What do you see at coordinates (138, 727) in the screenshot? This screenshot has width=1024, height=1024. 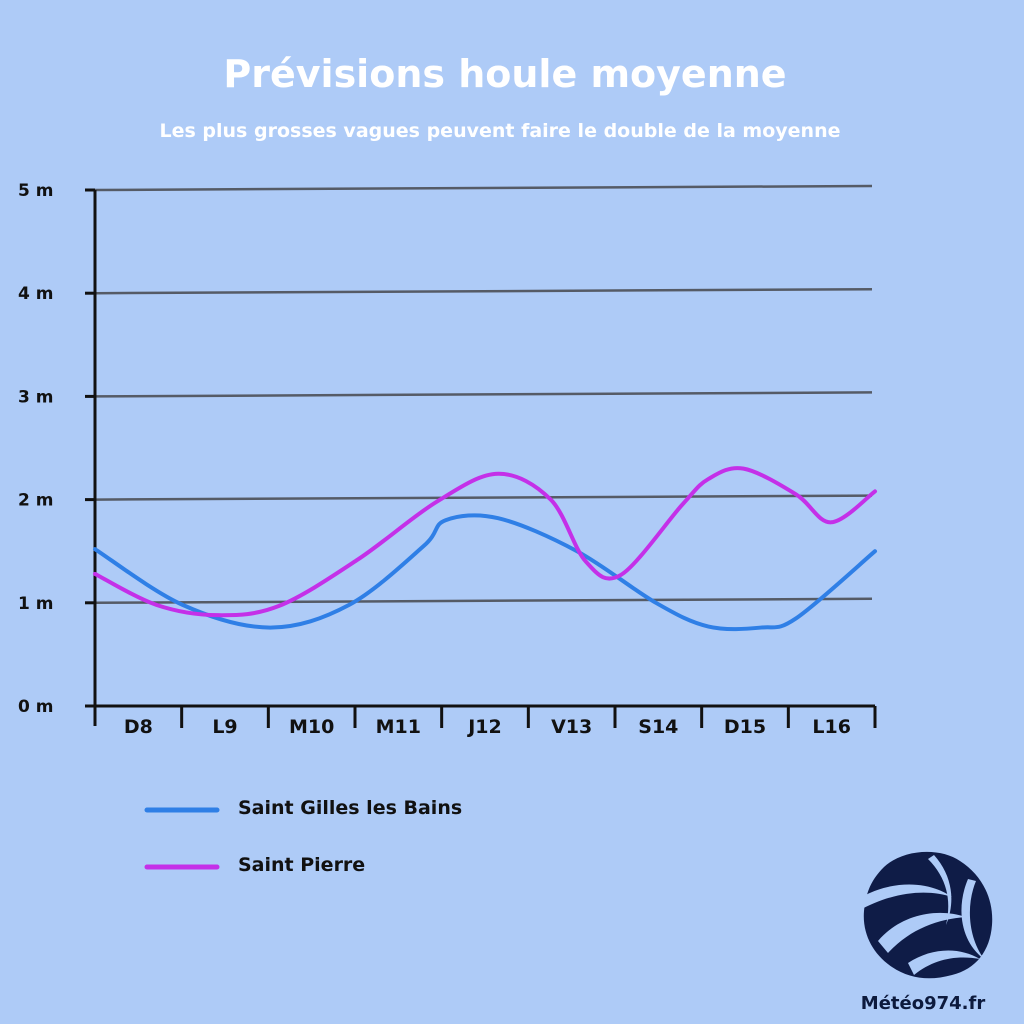 I see `x-tick-label: D8` at bounding box center [138, 727].